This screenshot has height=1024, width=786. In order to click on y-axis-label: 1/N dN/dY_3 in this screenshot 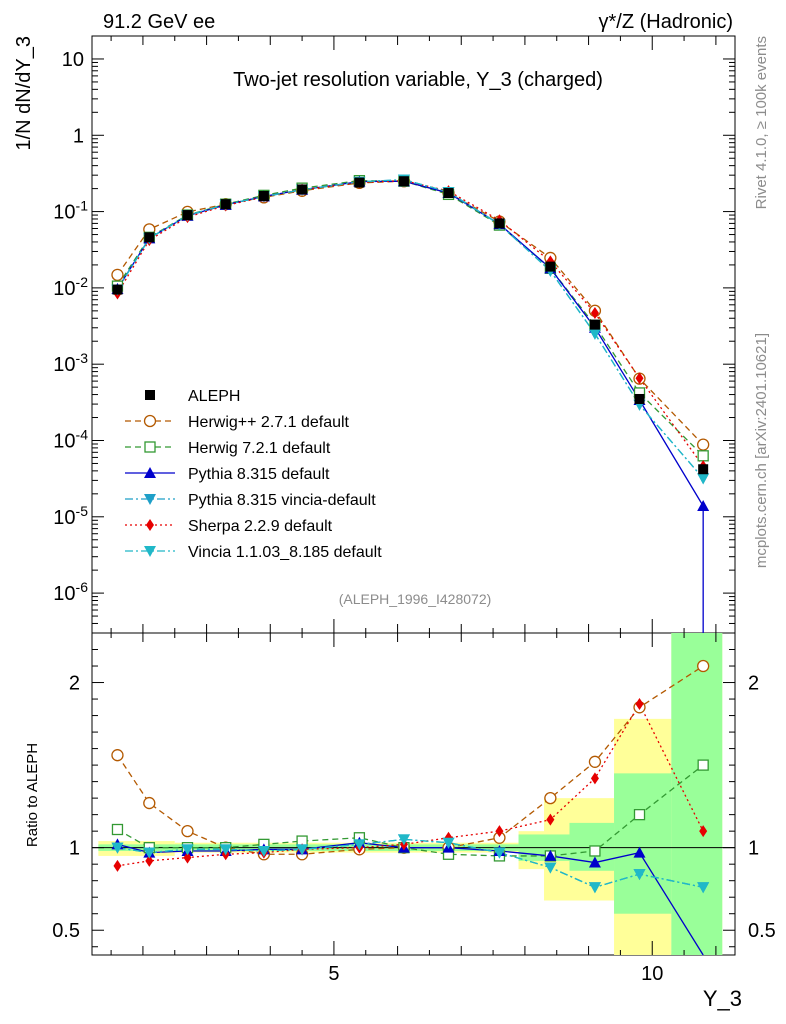, I will do `click(24, 93)`.